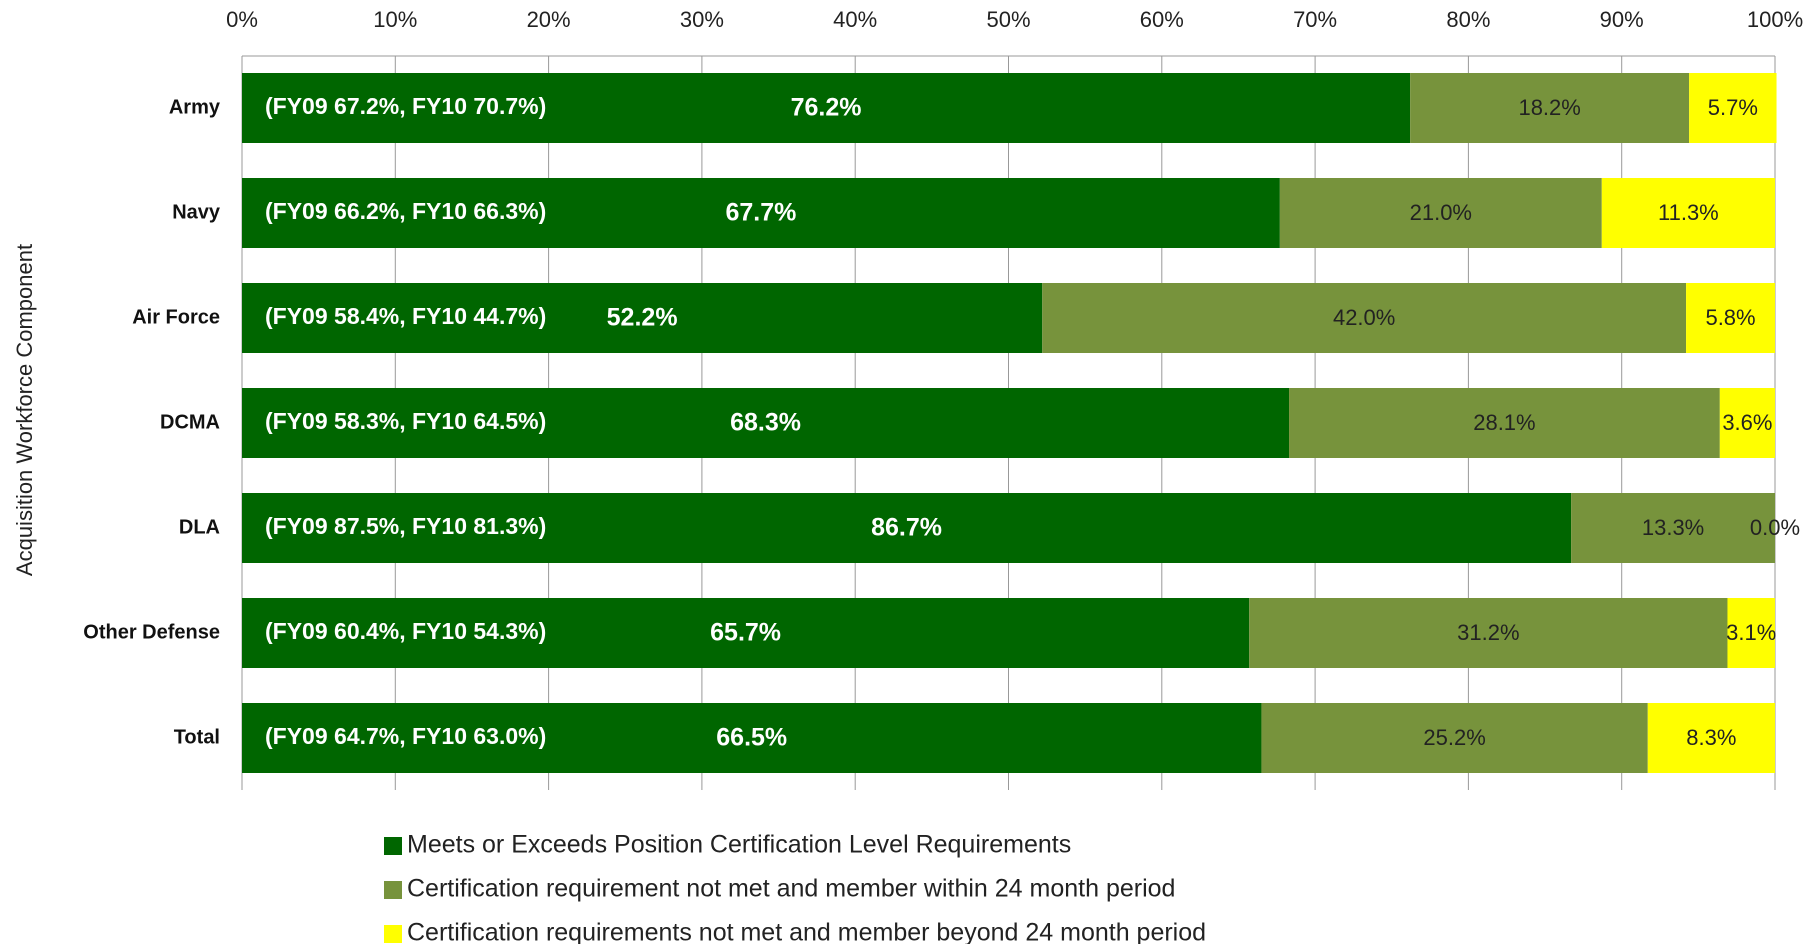 Image resolution: width=1815 pixels, height=944 pixels. What do you see at coordinates (395, 19) in the screenshot?
I see `x-tick-label: 10%` at bounding box center [395, 19].